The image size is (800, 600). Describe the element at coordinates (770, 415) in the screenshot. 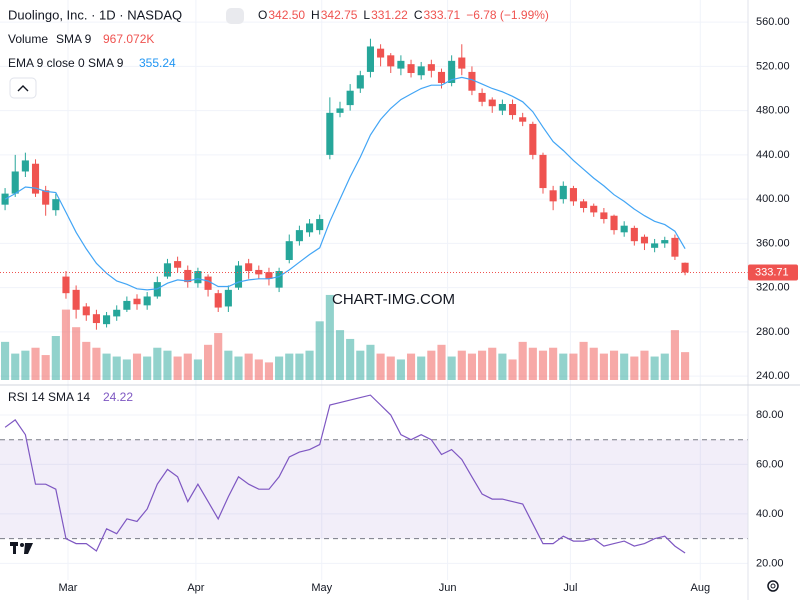

I see `y2-tick-label: 80.00` at that location.